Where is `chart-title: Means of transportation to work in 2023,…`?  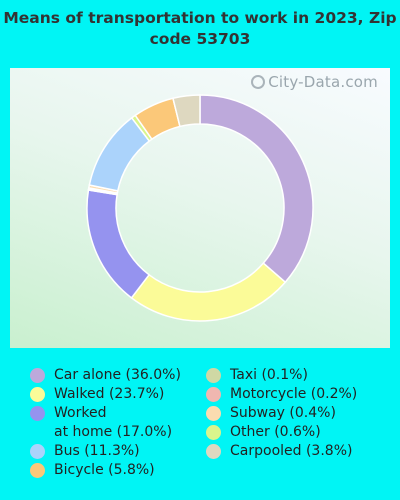
chart-title: Means of transportation to work in 2023,… is located at coordinates (200, 28).